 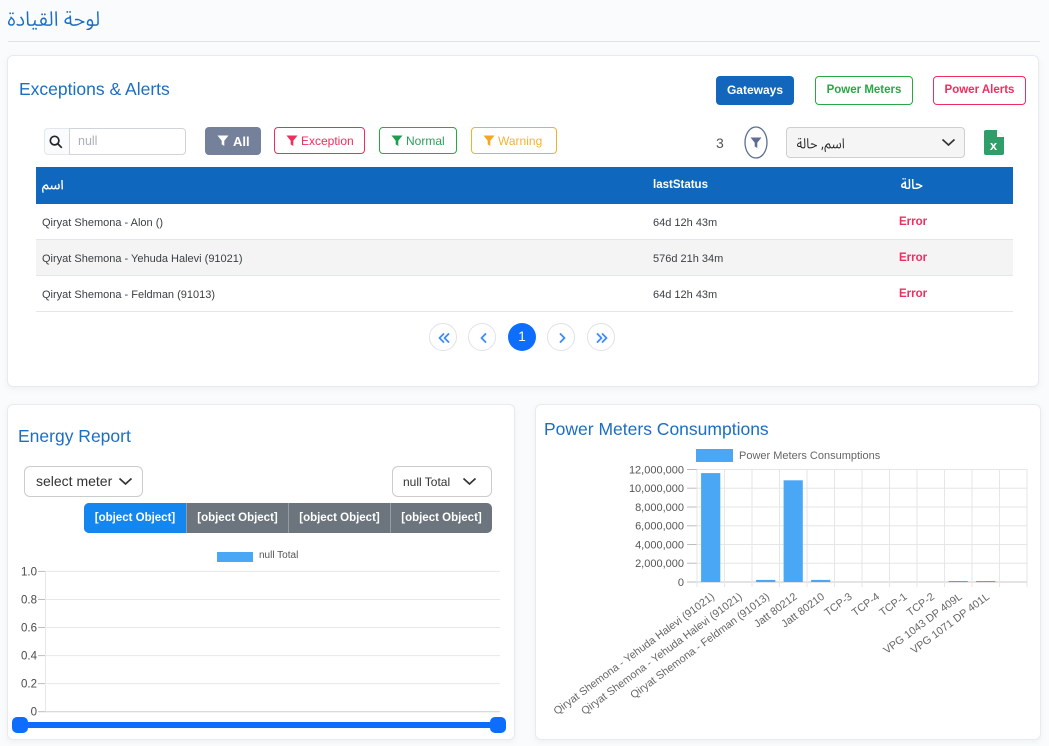 What do you see at coordinates (893, 605) in the screenshot?
I see `svg-text: TCP-1` at bounding box center [893, 605].